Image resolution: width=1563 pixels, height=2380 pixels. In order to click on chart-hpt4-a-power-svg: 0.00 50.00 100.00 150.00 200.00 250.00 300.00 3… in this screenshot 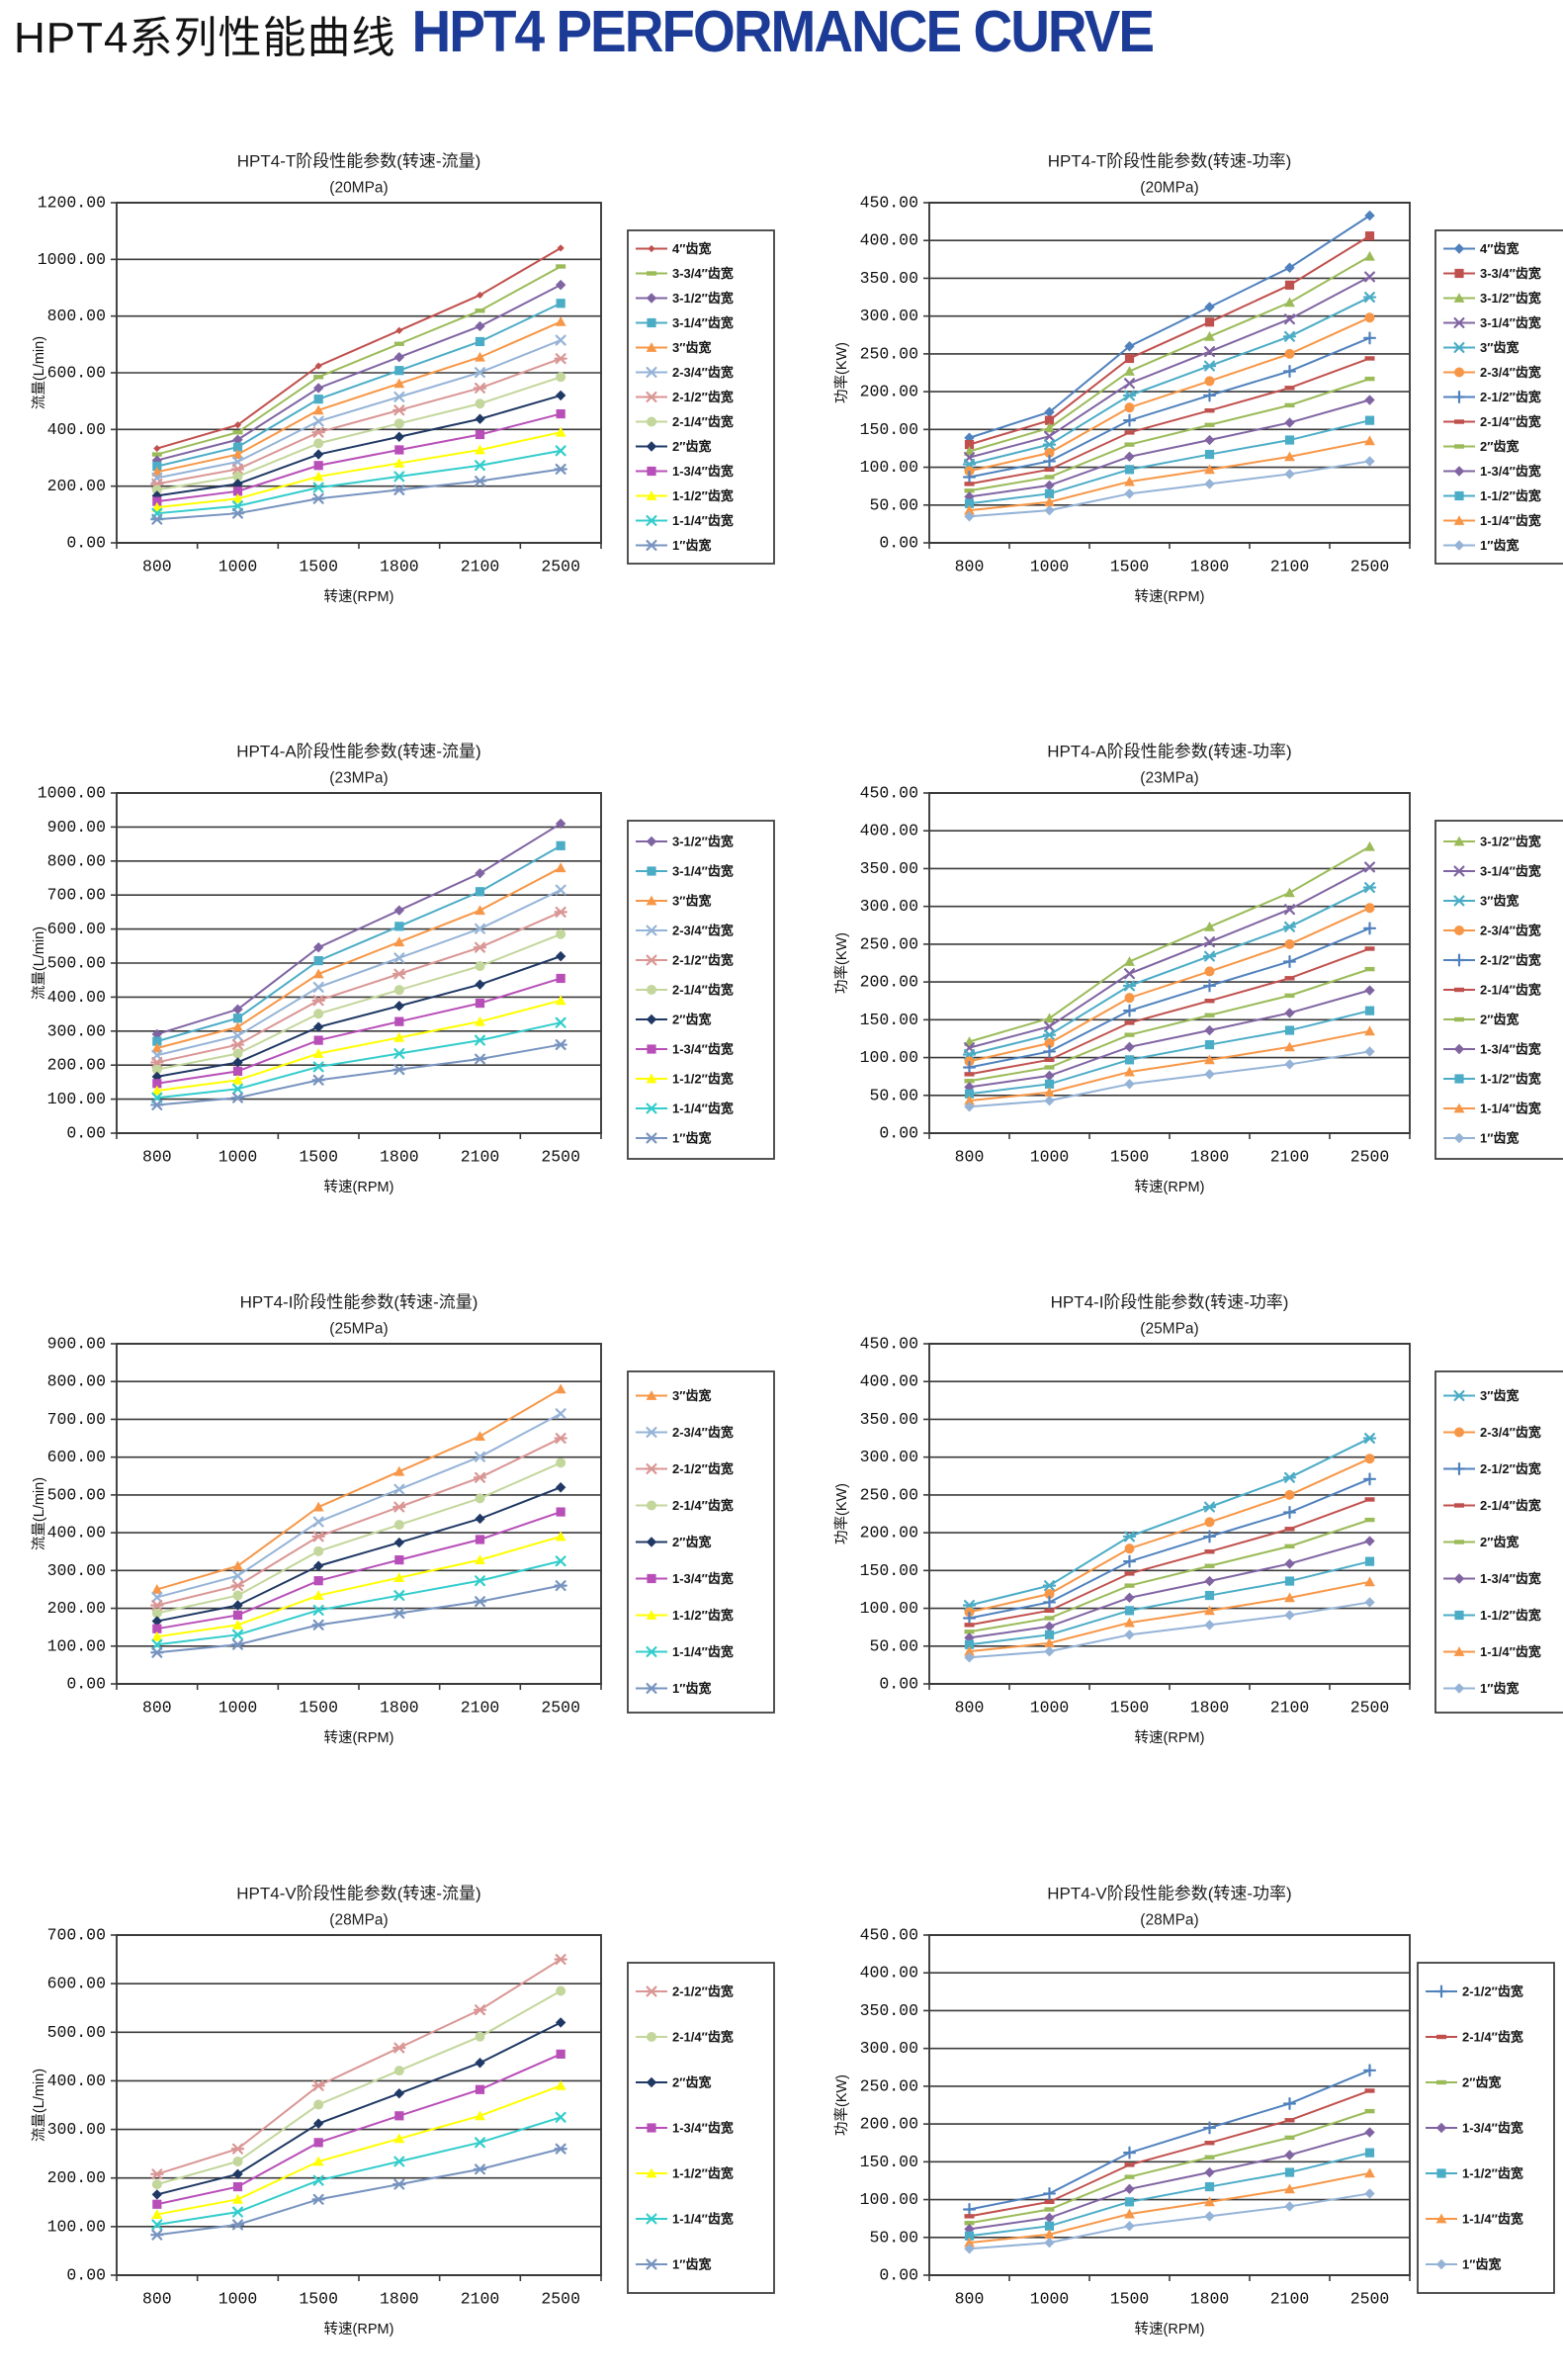, I will do `click(1198, 969)`.